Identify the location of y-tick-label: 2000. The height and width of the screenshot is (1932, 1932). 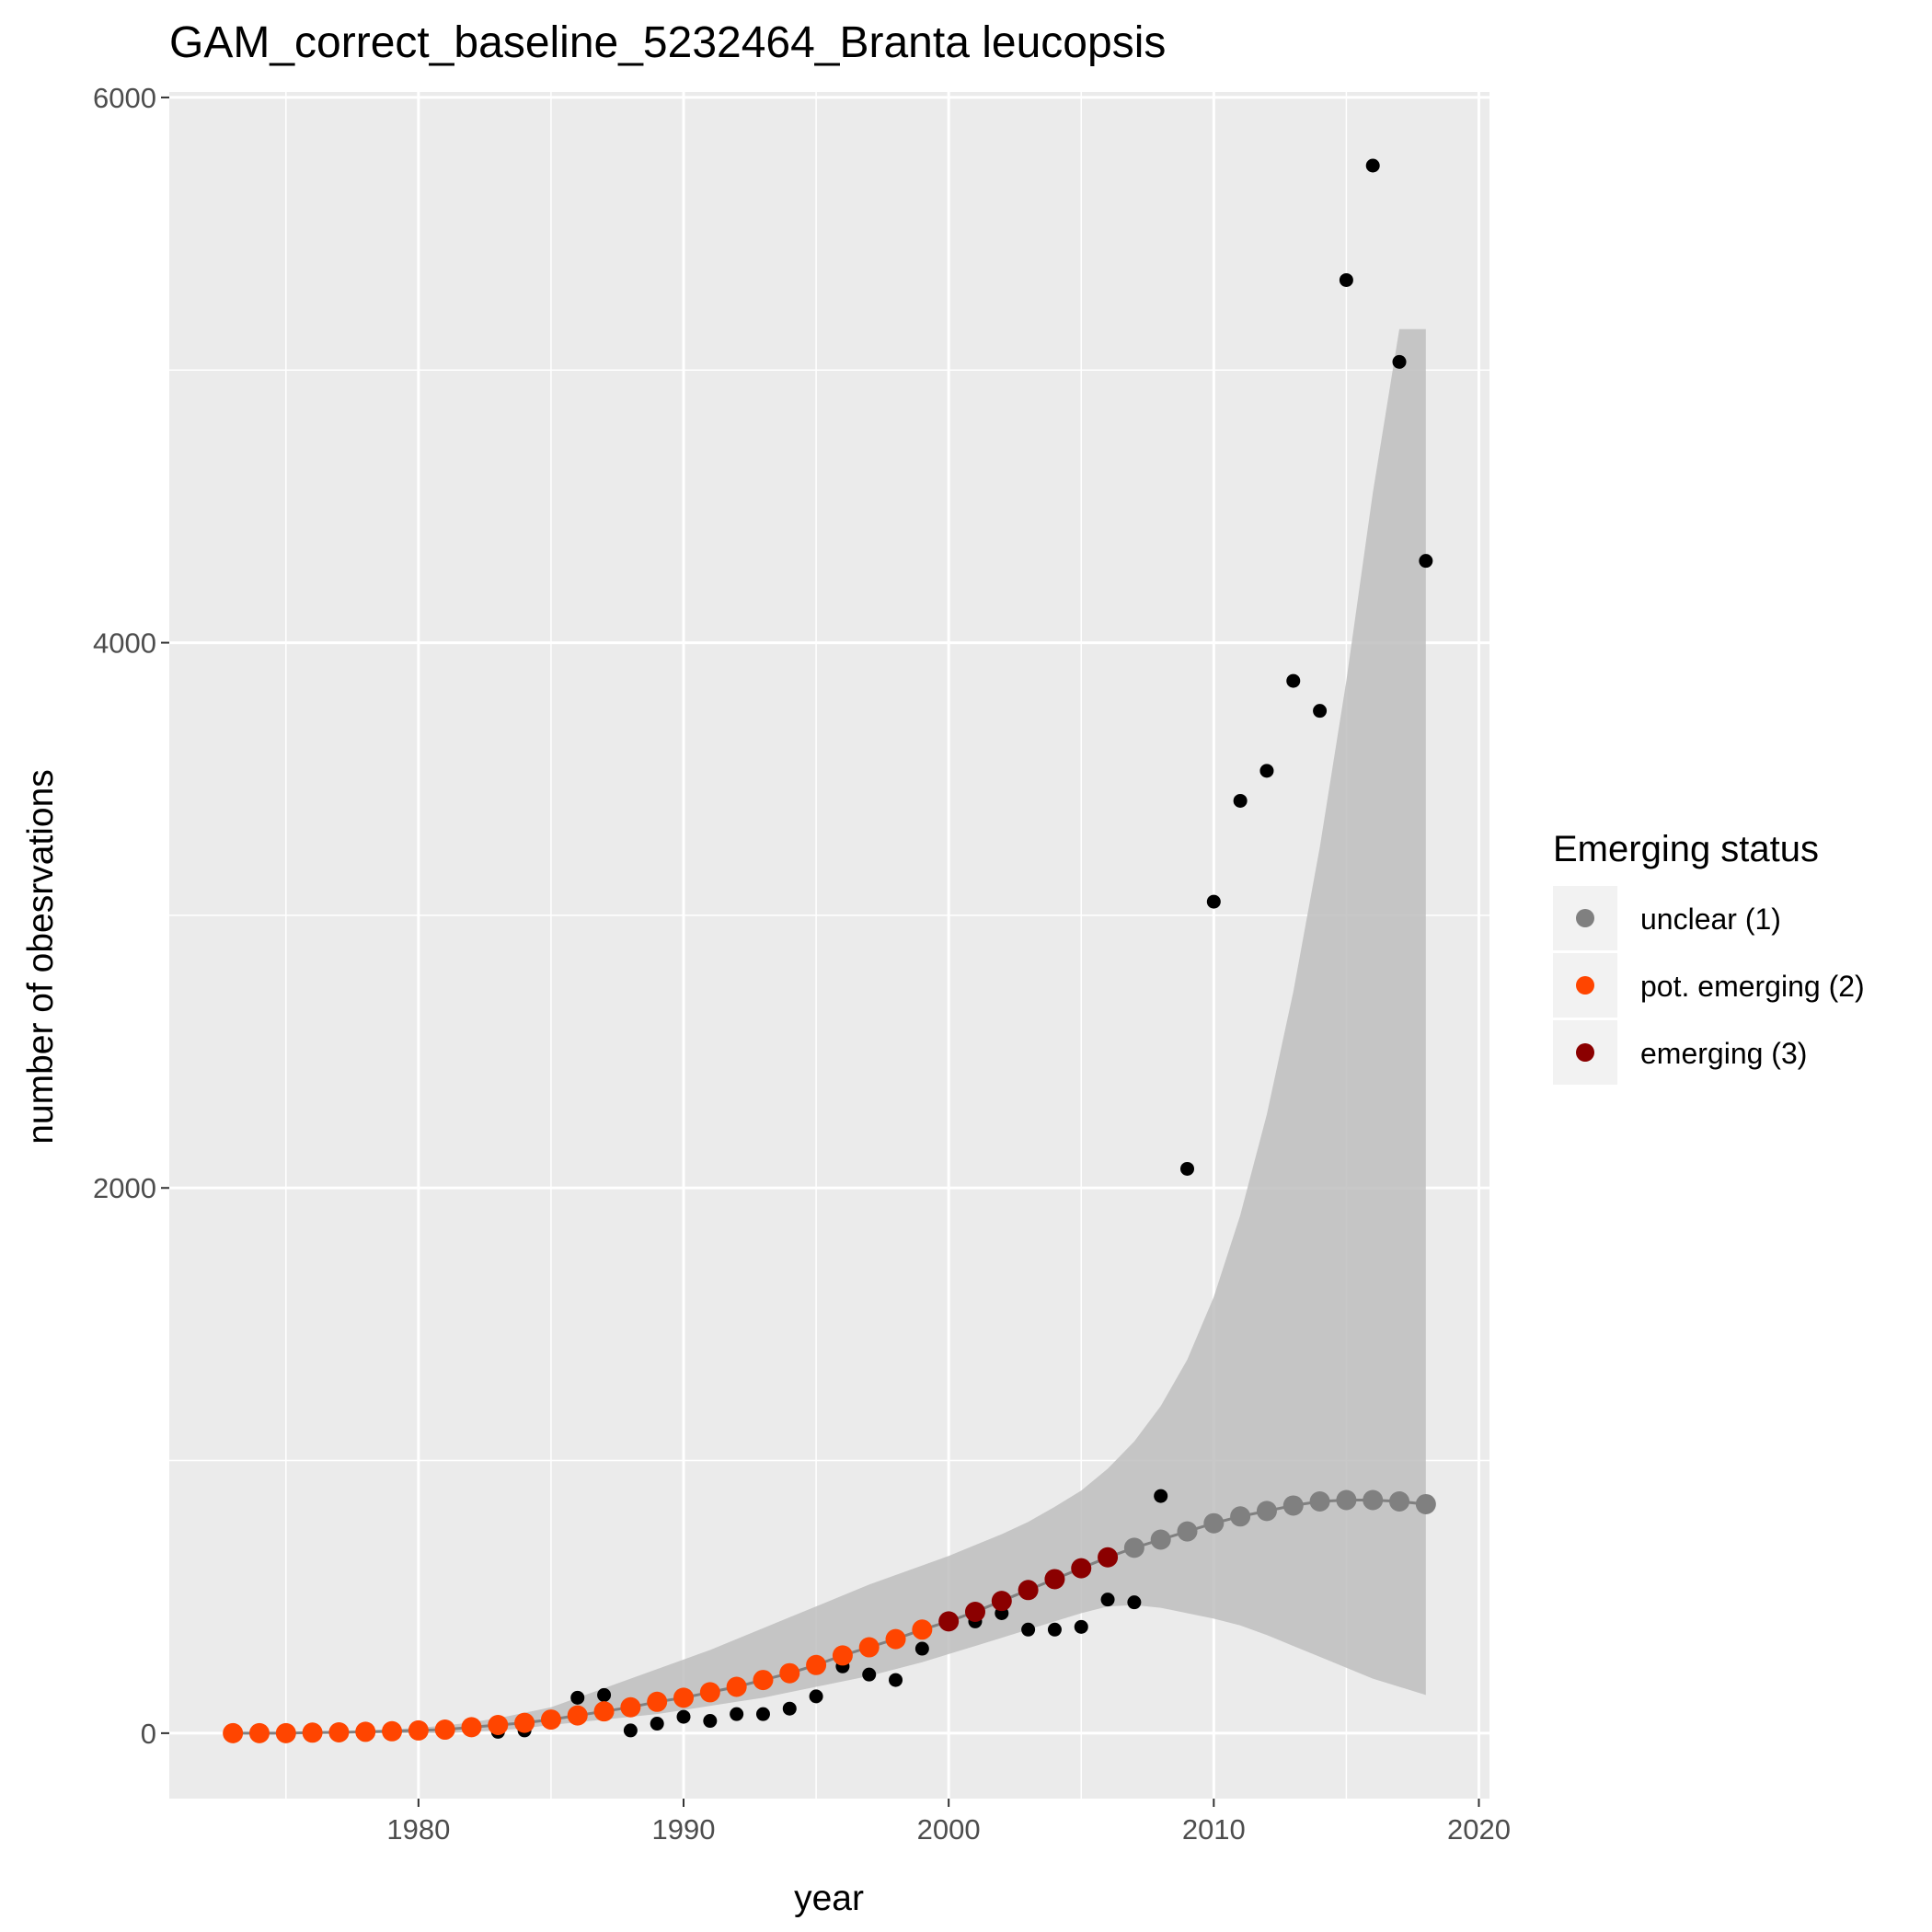
(124, 1188).